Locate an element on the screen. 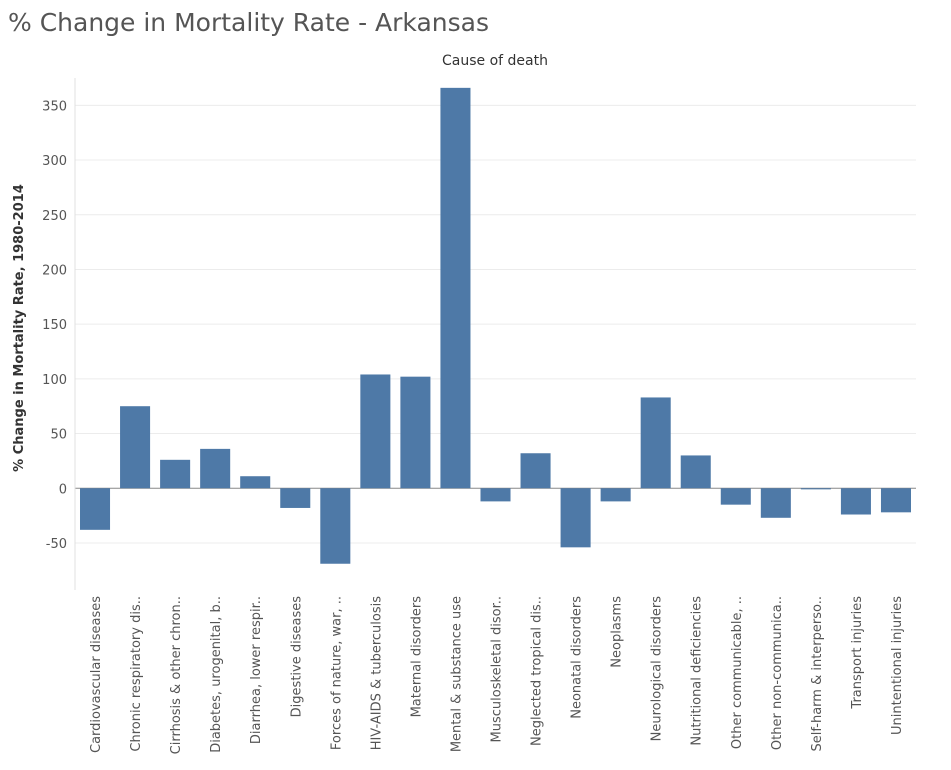 The width and height of the screenshot is (951, 770). x-tick-label: Transport injuries is located at coordinates (857, 653).